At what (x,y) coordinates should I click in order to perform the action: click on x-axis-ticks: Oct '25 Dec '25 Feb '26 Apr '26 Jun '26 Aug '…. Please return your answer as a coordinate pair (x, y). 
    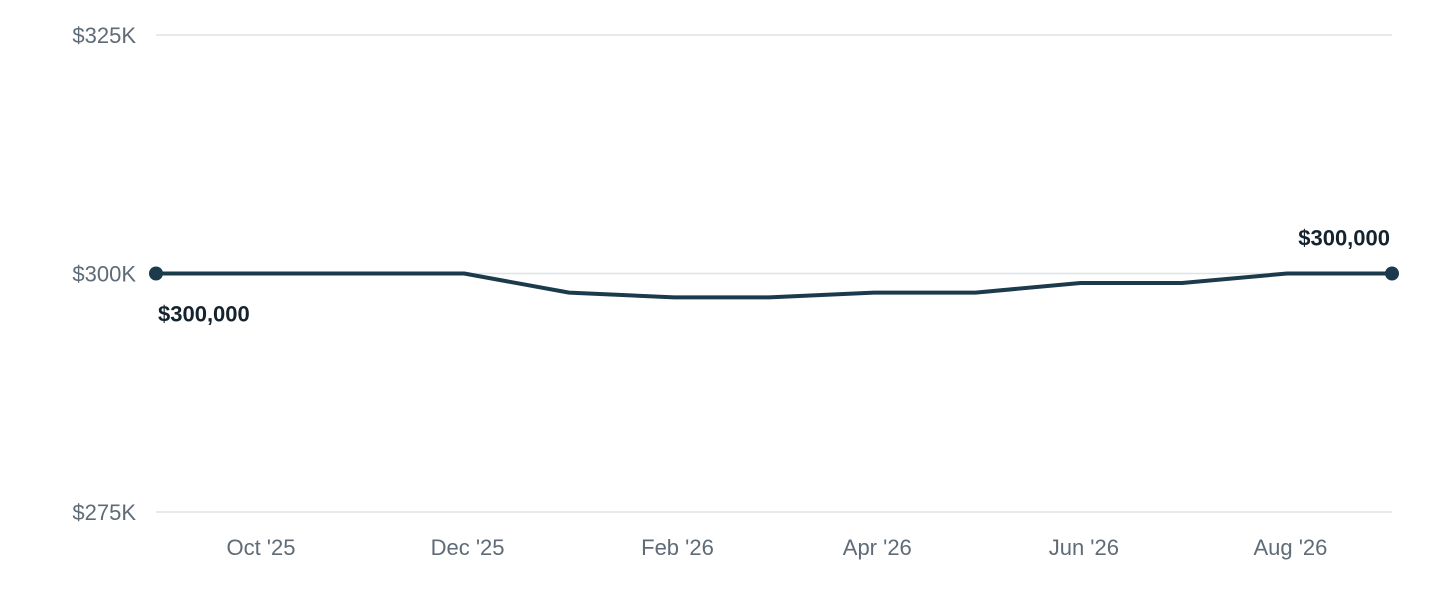
    Looking at the image, I should click on (776, 547).